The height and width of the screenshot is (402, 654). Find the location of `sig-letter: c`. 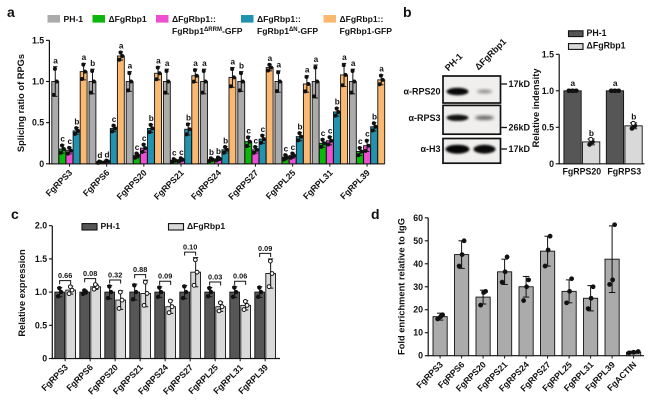

sig-letter: c is located at coordinates (69, 141).